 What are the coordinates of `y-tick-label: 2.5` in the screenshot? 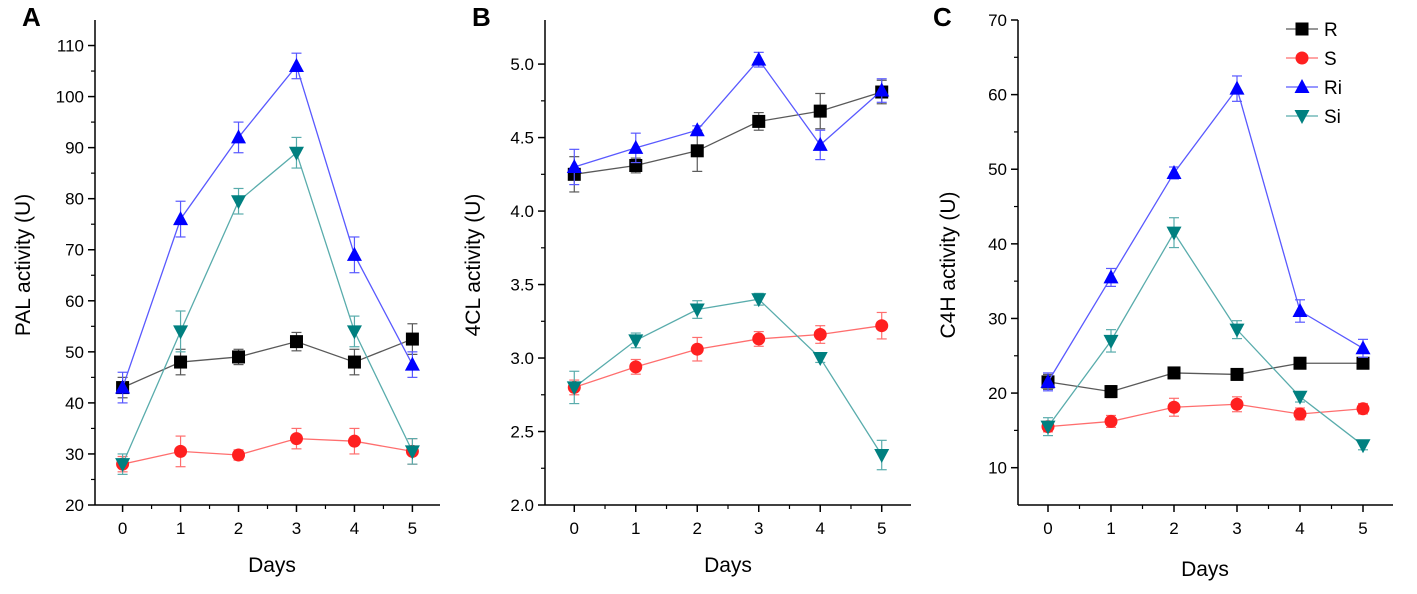 It's located at (522, 432).